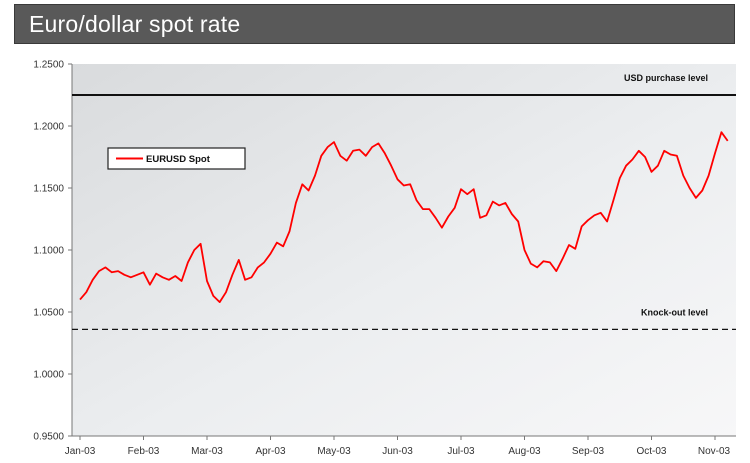 The height and width of the screenshot is (463, 750). I want to click on y-tick-label: 1.0000, so click(48, 375).